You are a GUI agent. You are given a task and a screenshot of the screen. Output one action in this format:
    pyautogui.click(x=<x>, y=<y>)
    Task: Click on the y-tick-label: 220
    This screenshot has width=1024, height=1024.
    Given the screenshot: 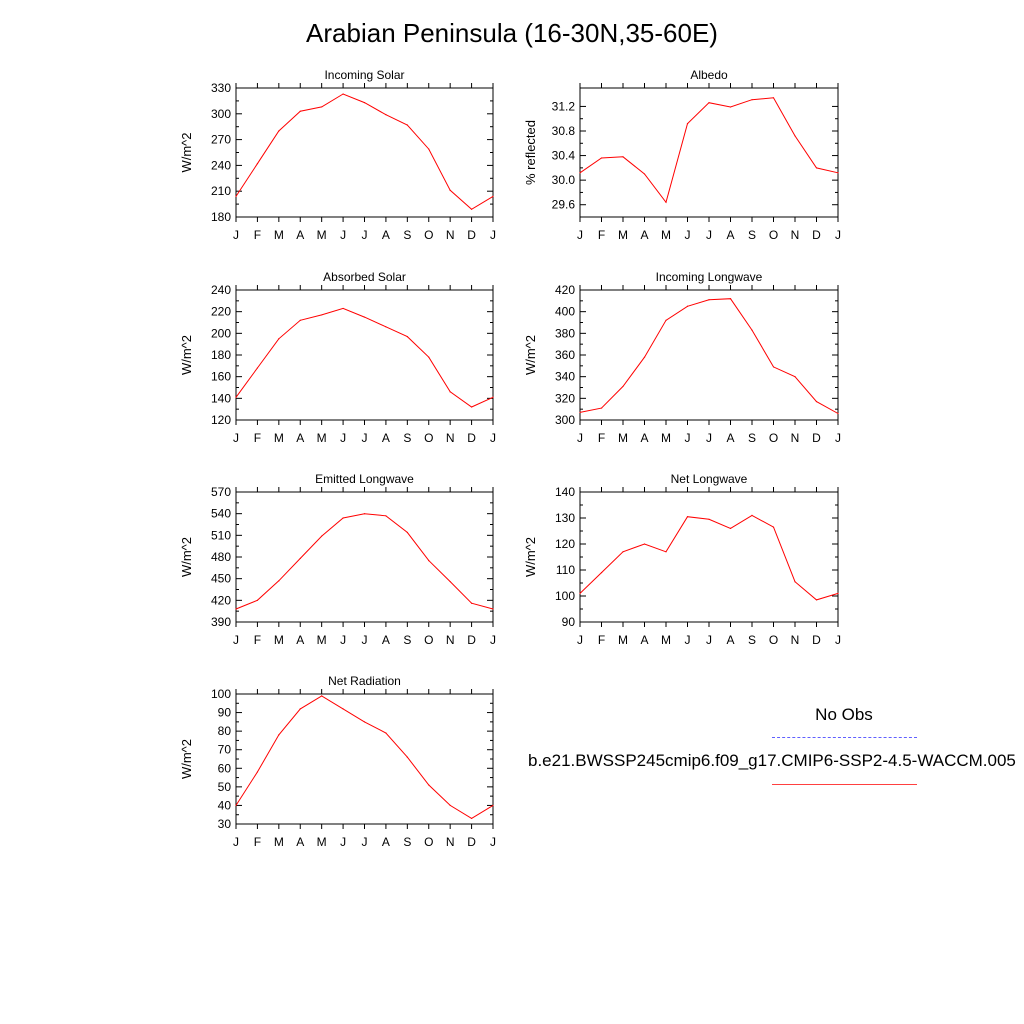 What is the action you would take?
    pyautogui.click(x=221, y=312)
    